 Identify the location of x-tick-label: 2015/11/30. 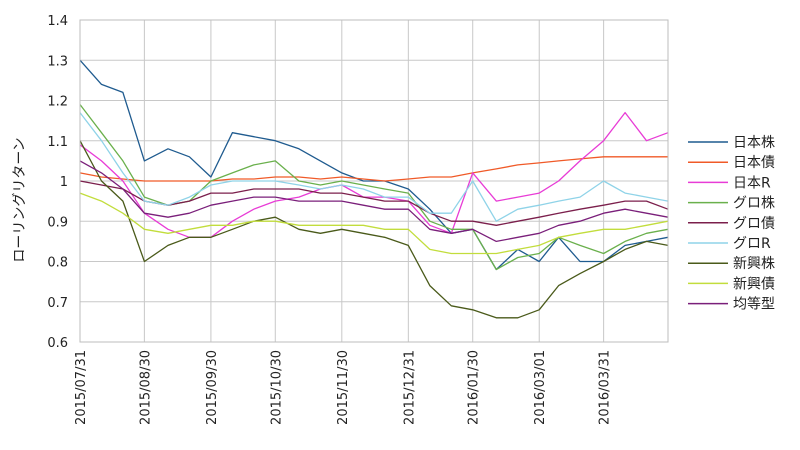
(343, 387).